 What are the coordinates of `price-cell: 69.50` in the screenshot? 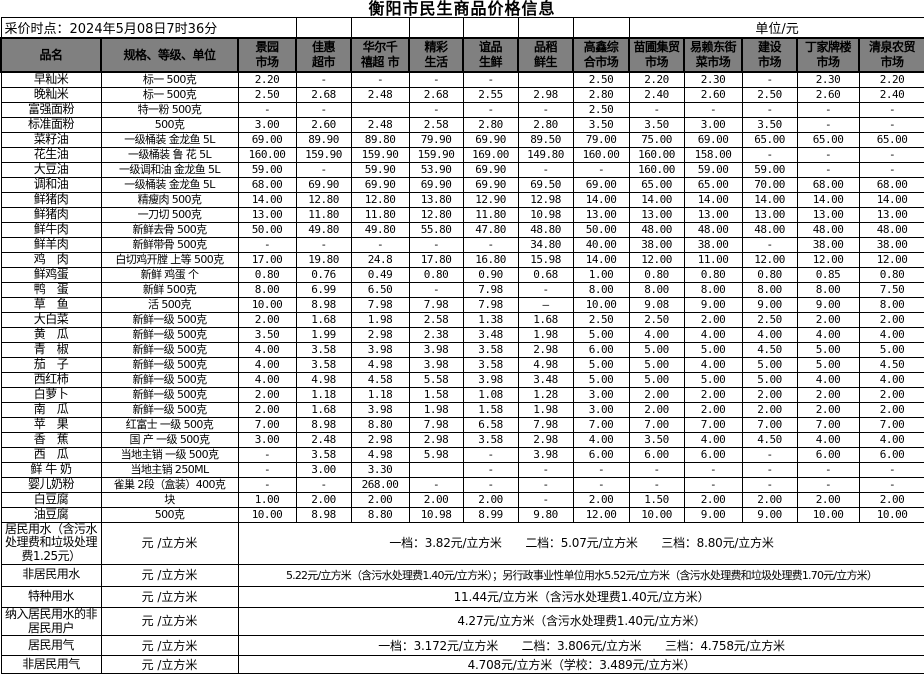 It's located at (545, 184).